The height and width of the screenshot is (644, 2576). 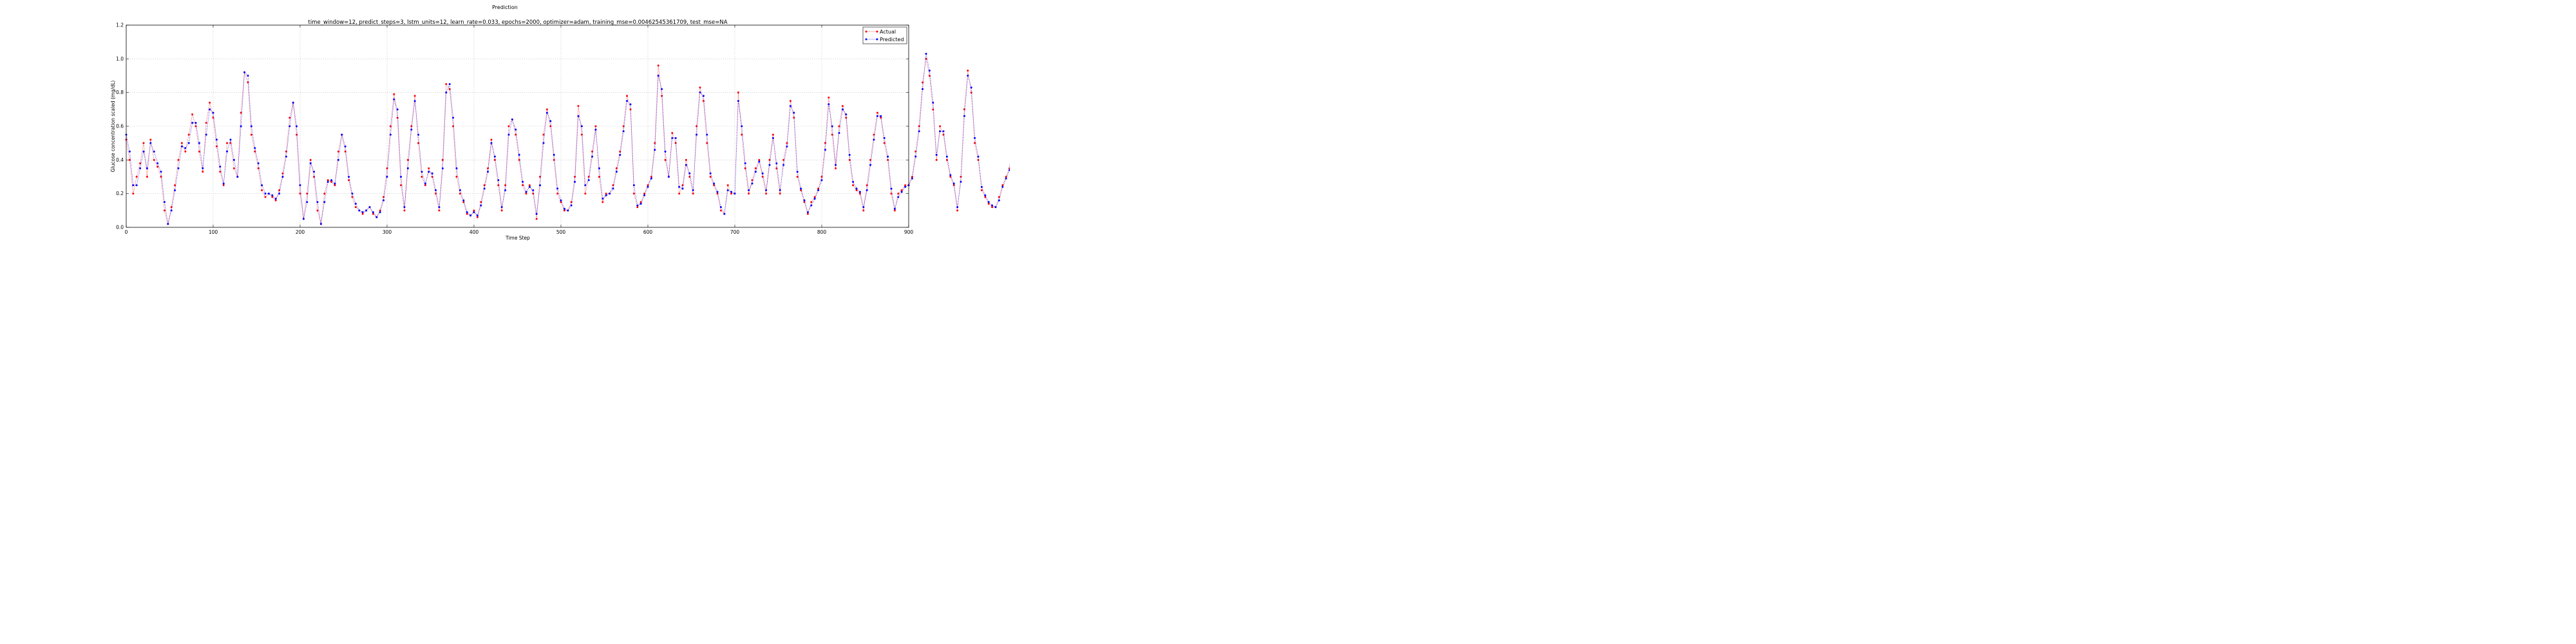 I want to click on x-tick-label: 600, so click(x=648, y=232).